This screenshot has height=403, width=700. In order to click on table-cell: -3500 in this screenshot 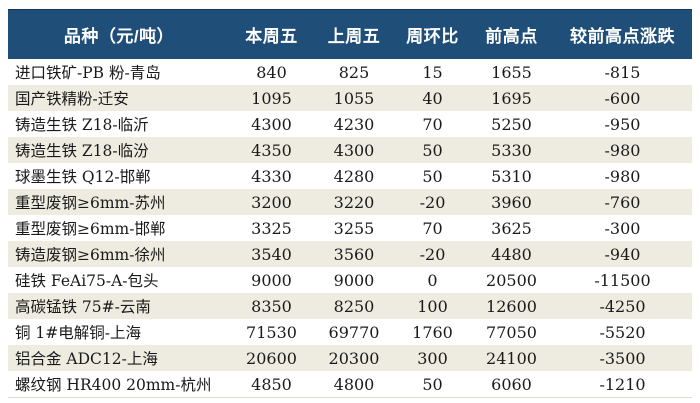, I will do `click(622, 358)`.